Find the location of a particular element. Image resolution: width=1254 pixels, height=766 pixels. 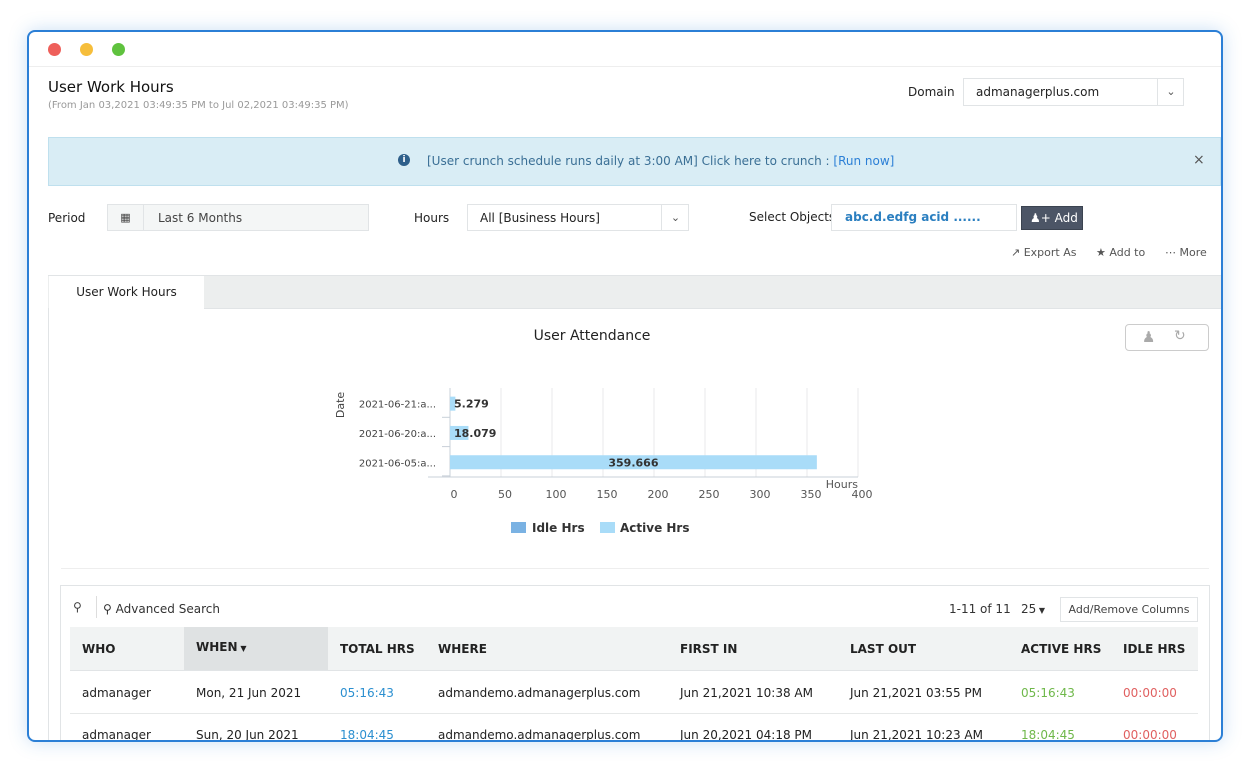

x-tick-label: 250 is located at coordinates (709, 494).